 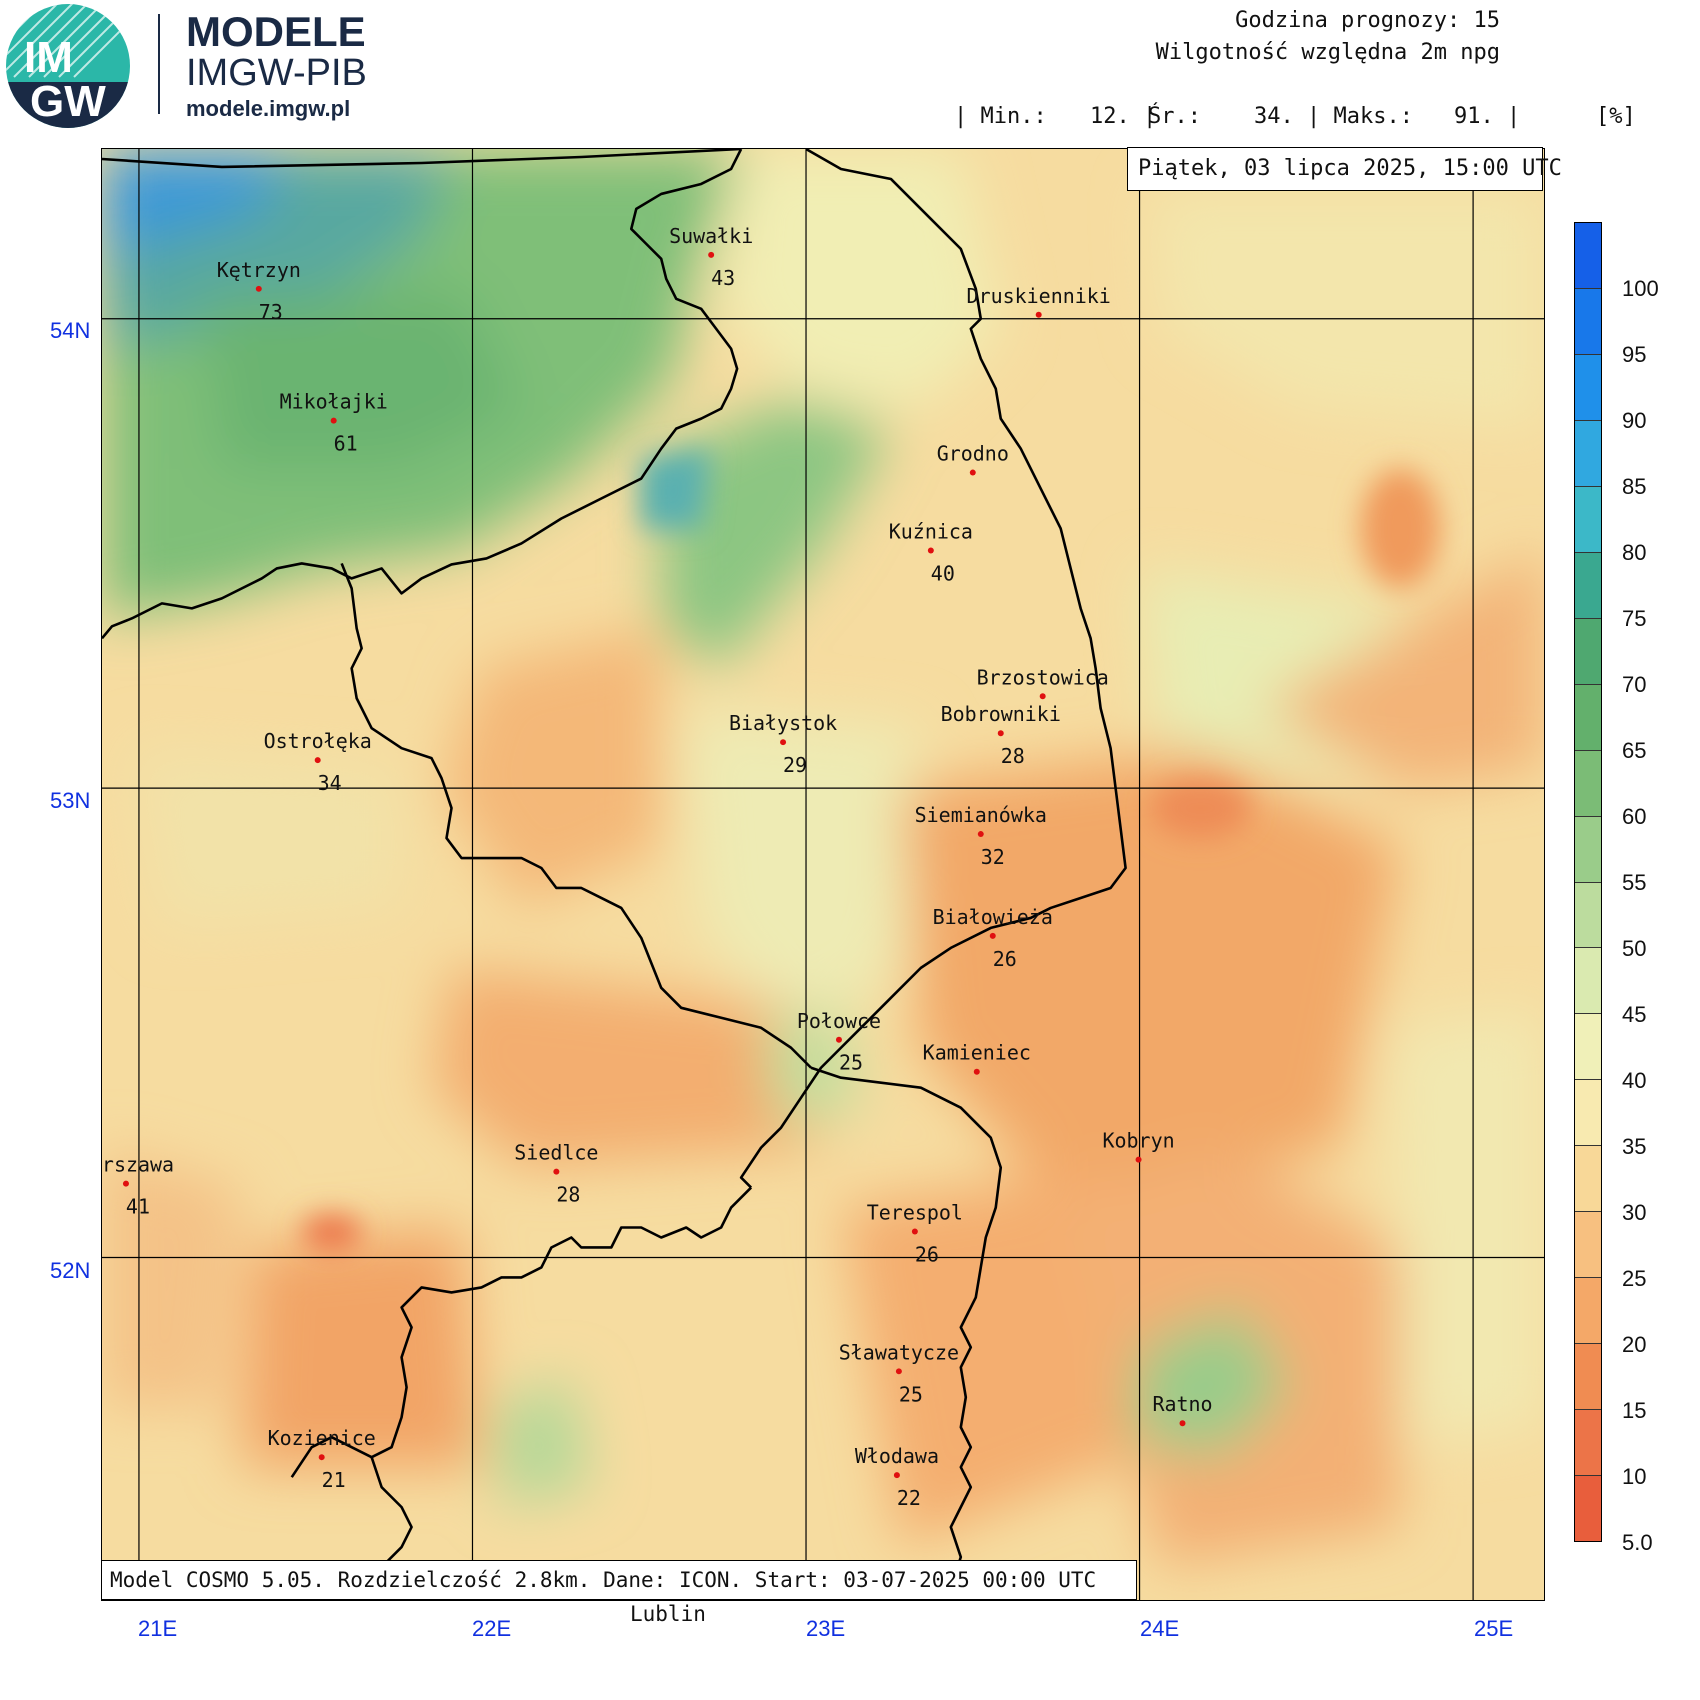 I want to click on city-name: Ostrołęka, so click(x=318, y=741).